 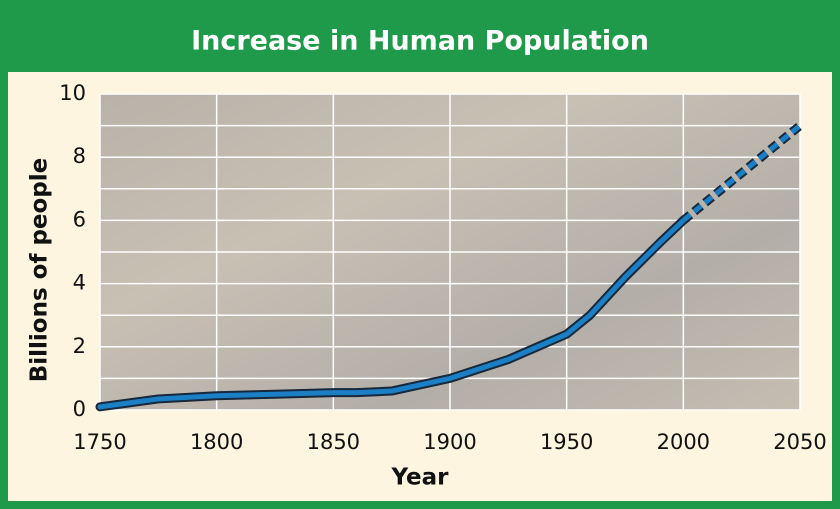 I want to click on x-tick-label: 1750, so click(x=99, y=442).